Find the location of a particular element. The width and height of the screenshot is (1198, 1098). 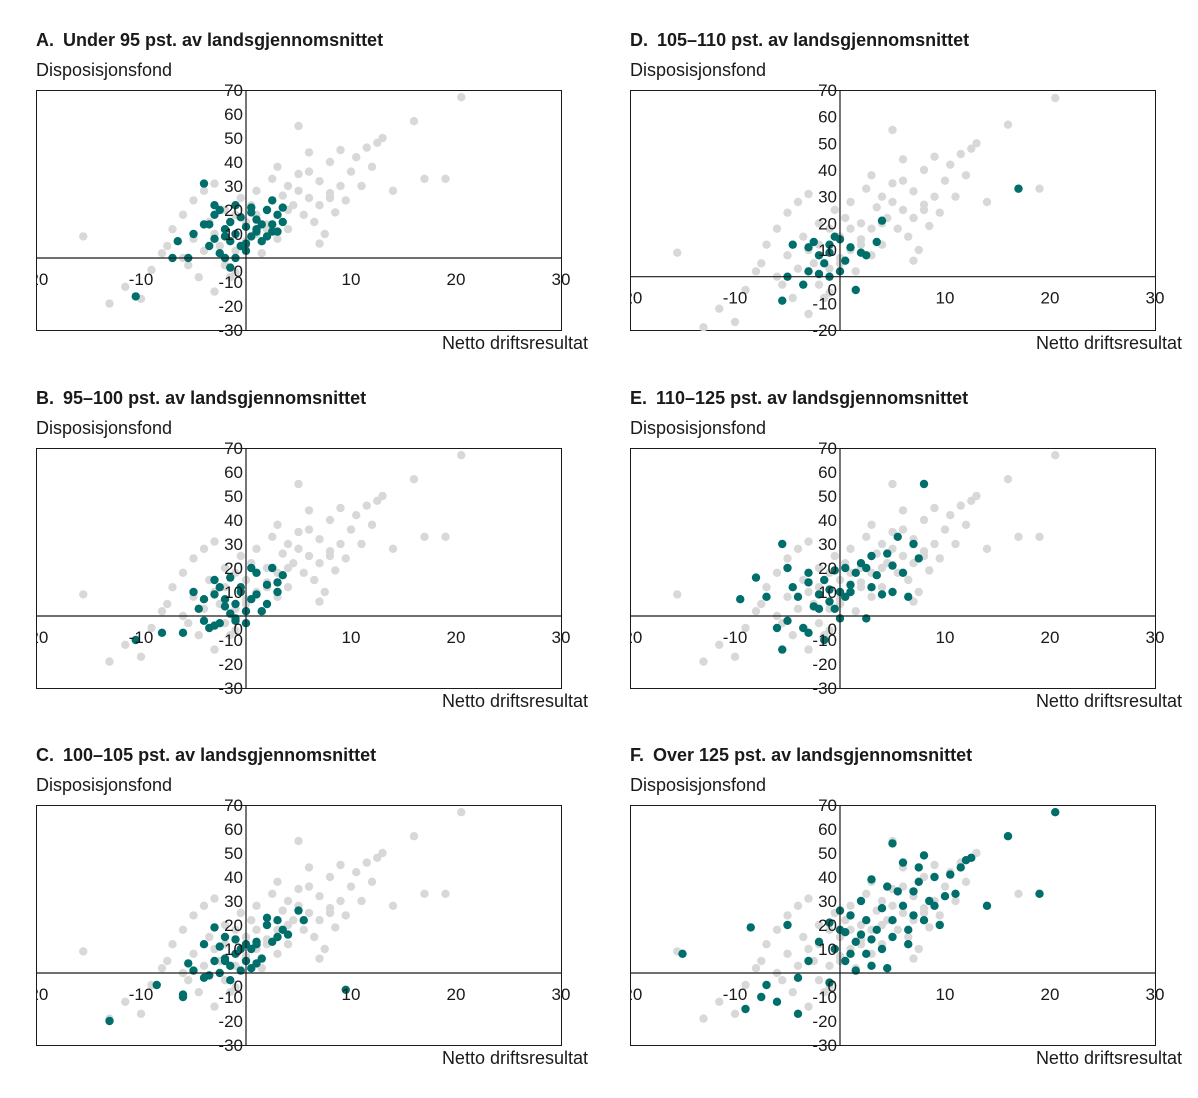

plot-frame is located at coordinates (299, 925).